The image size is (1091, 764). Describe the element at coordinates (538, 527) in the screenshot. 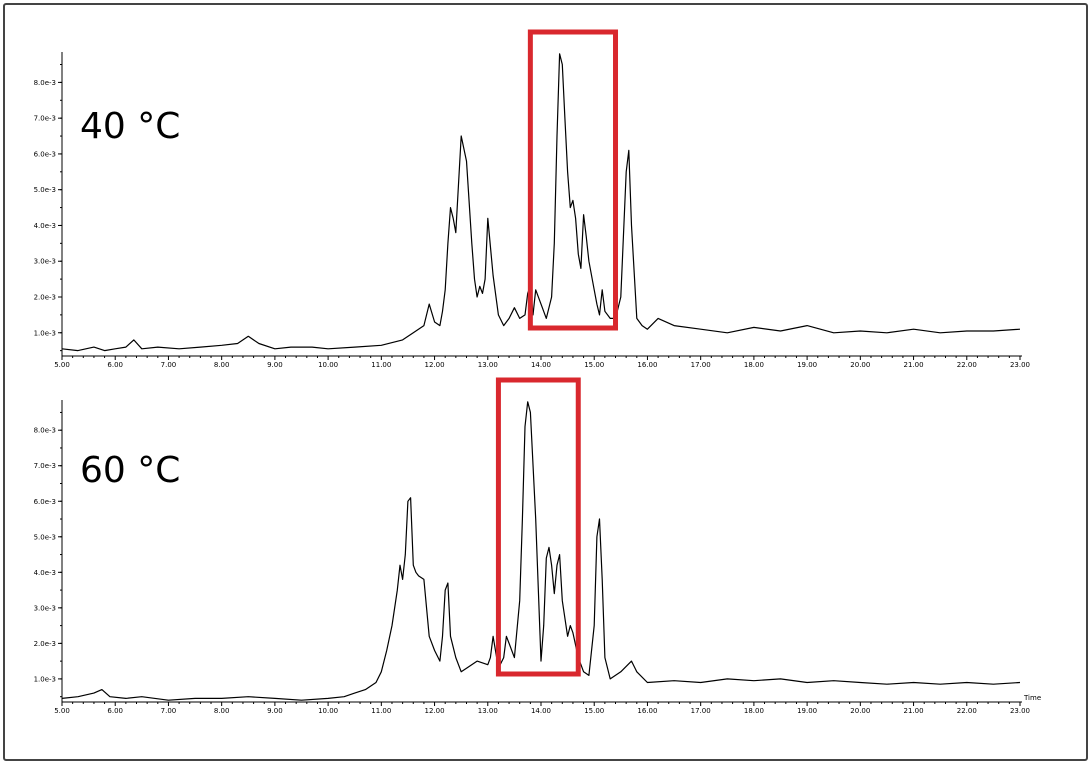

I see `highlight-box-60c` at that location.